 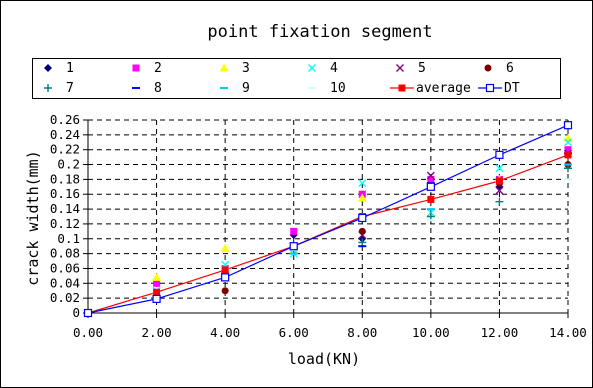 I want to click on y-tick-label: 0.24, so click(x=65, y=134).